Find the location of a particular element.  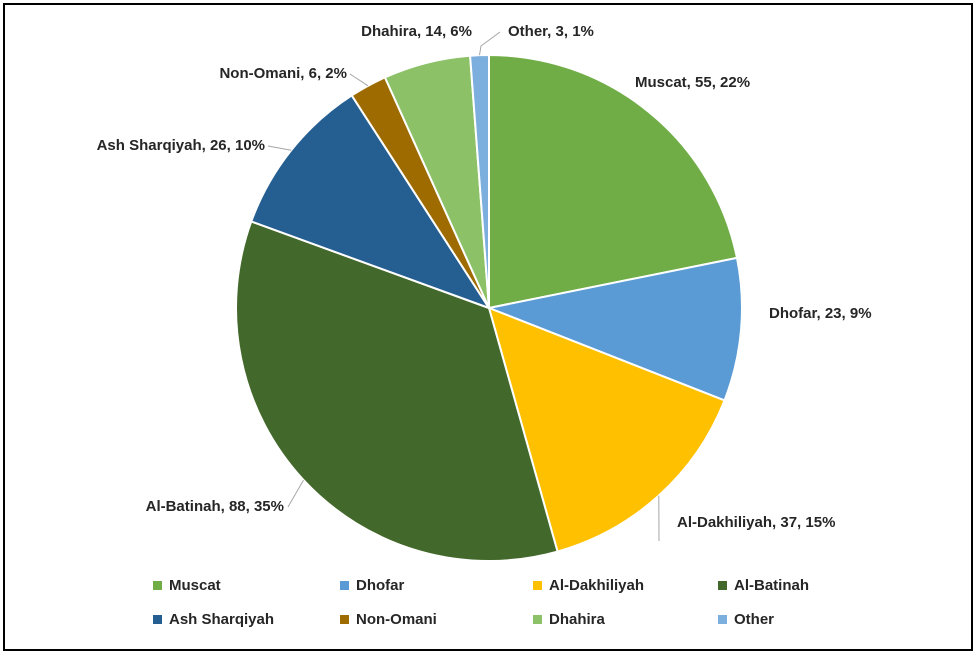

legend-swatch-other is located at coordinates (722, 619).